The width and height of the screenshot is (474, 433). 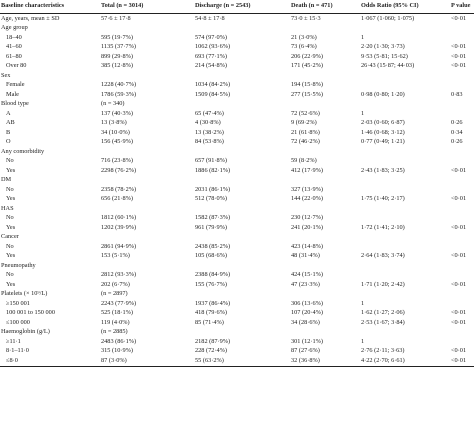 What do you see at coordinates (15, 104) in the screenshot?
I see `cell-characteristic: Blood type` at bounding box center [15, 104].